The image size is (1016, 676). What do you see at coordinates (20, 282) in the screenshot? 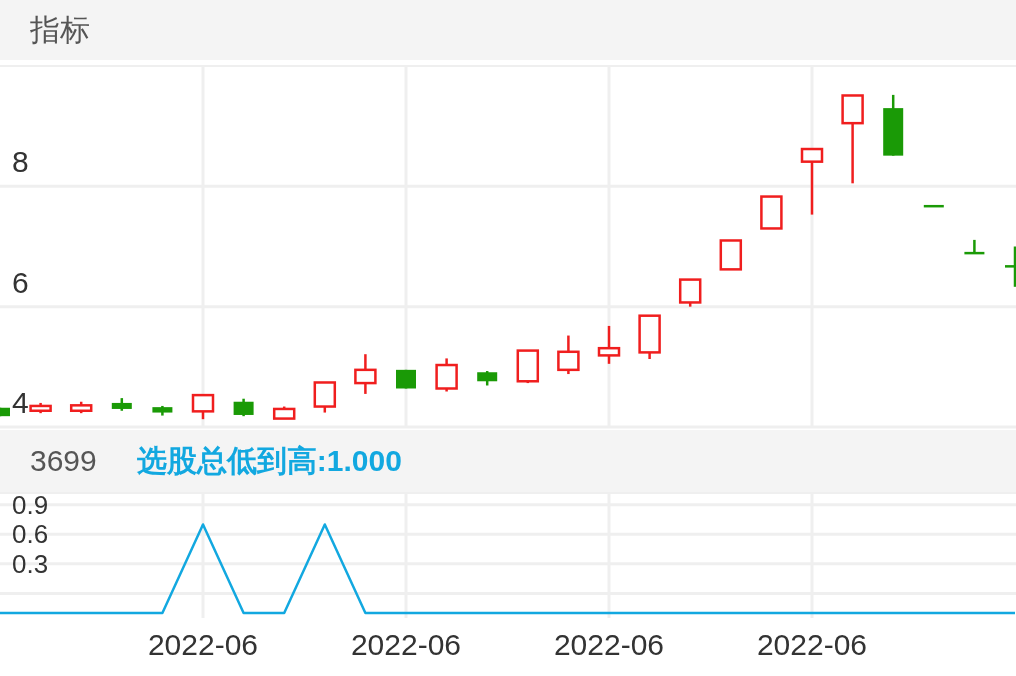
I see `y-tick-label: 6` at bounding box center [20, 282].